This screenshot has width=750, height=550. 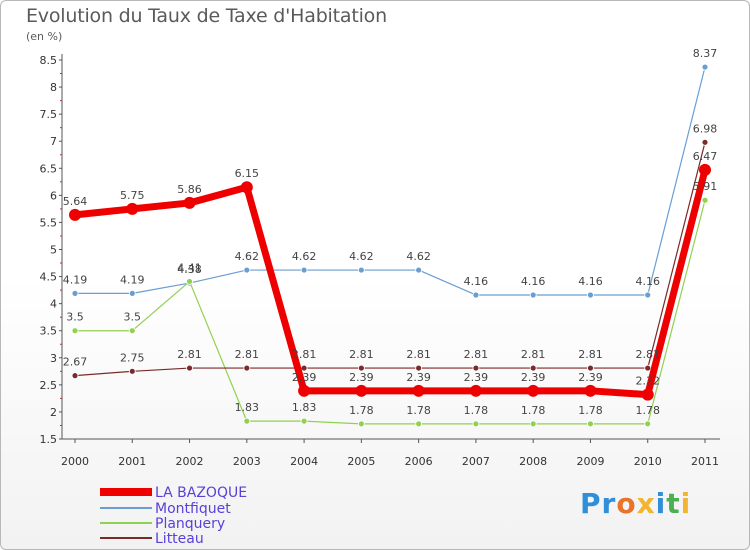 I want to click on data-label: 6.98, so click(x=705, y=128).